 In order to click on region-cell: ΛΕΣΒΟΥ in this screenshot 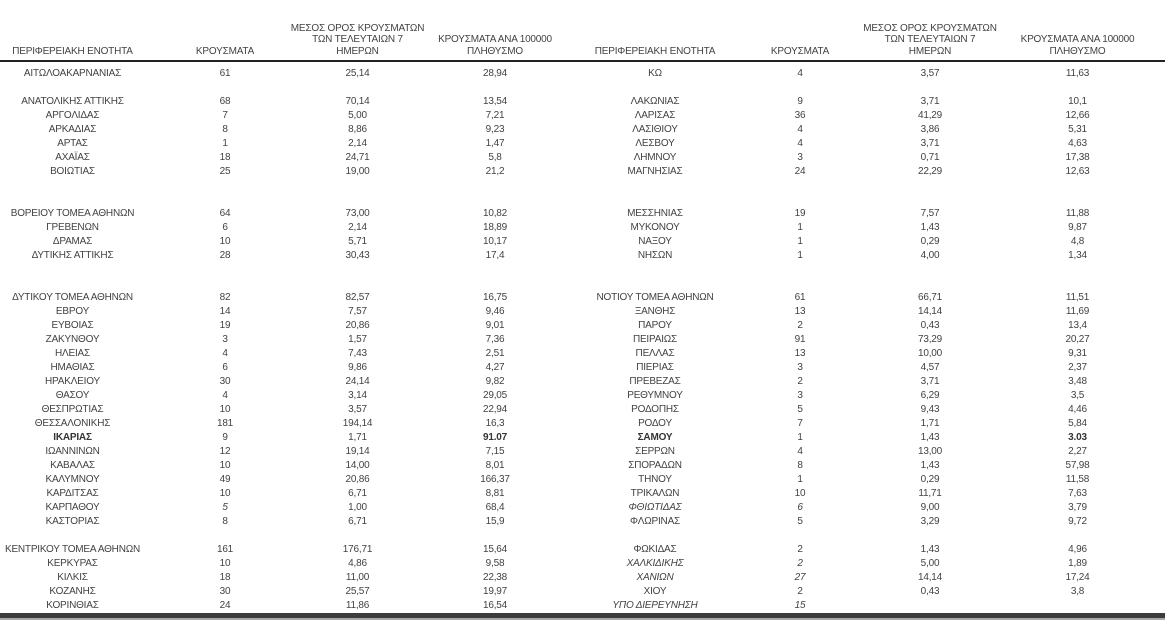, I will do `click(655, 143)`.